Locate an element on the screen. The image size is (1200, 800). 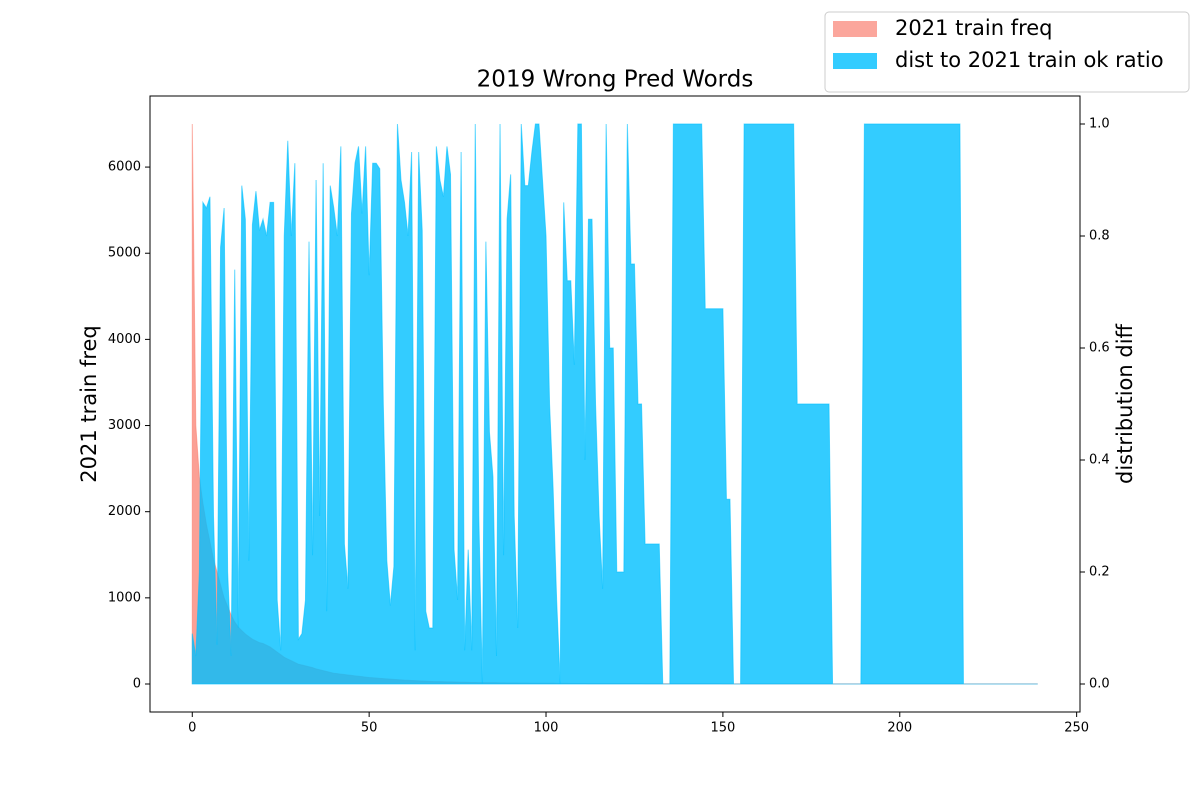
y2-tick-label: 0.4 is located at coordinates (1099, 460).